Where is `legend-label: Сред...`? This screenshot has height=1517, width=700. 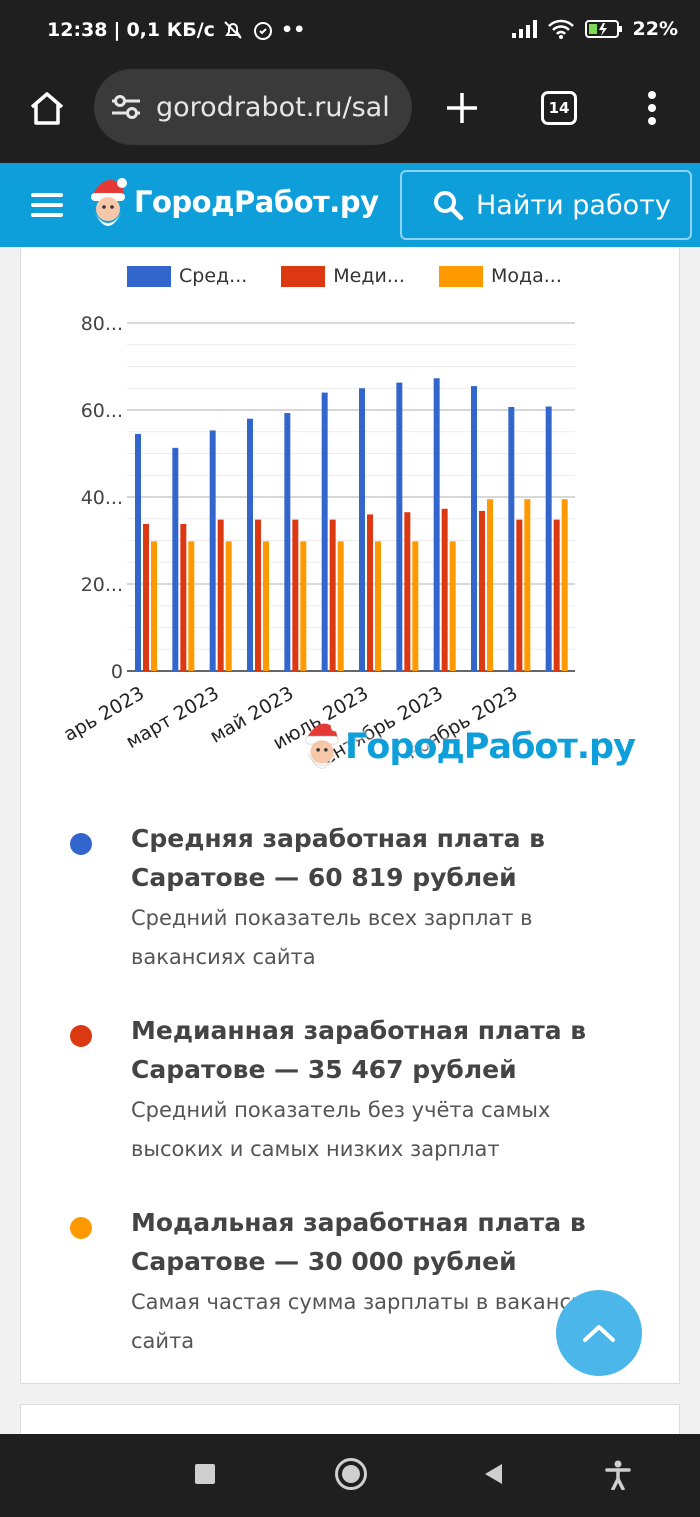
legend-label: Сред... is located at coordinates (213, 276).